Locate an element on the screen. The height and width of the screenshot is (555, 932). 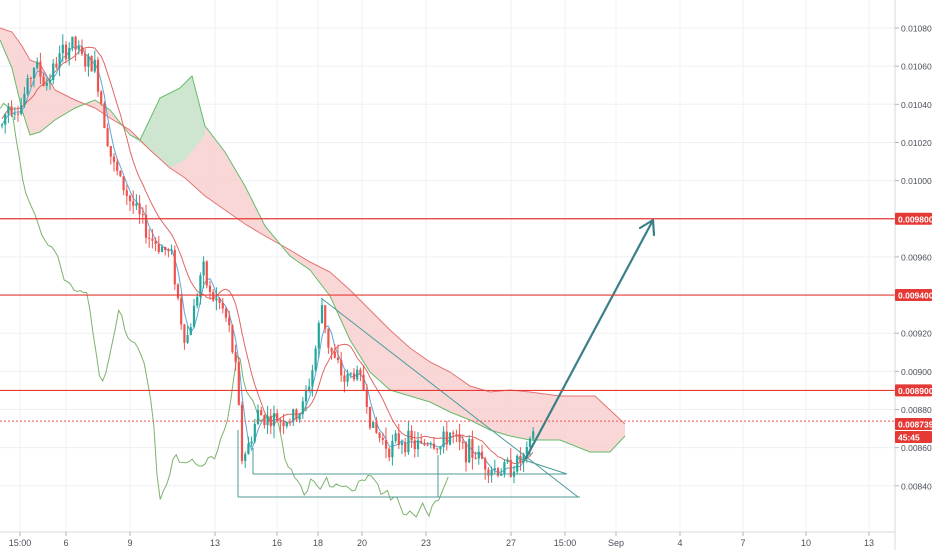
price-labels: 0.009800 0.009400 0.008900 0.008739 45:45 is located at coordinates (913, 327).